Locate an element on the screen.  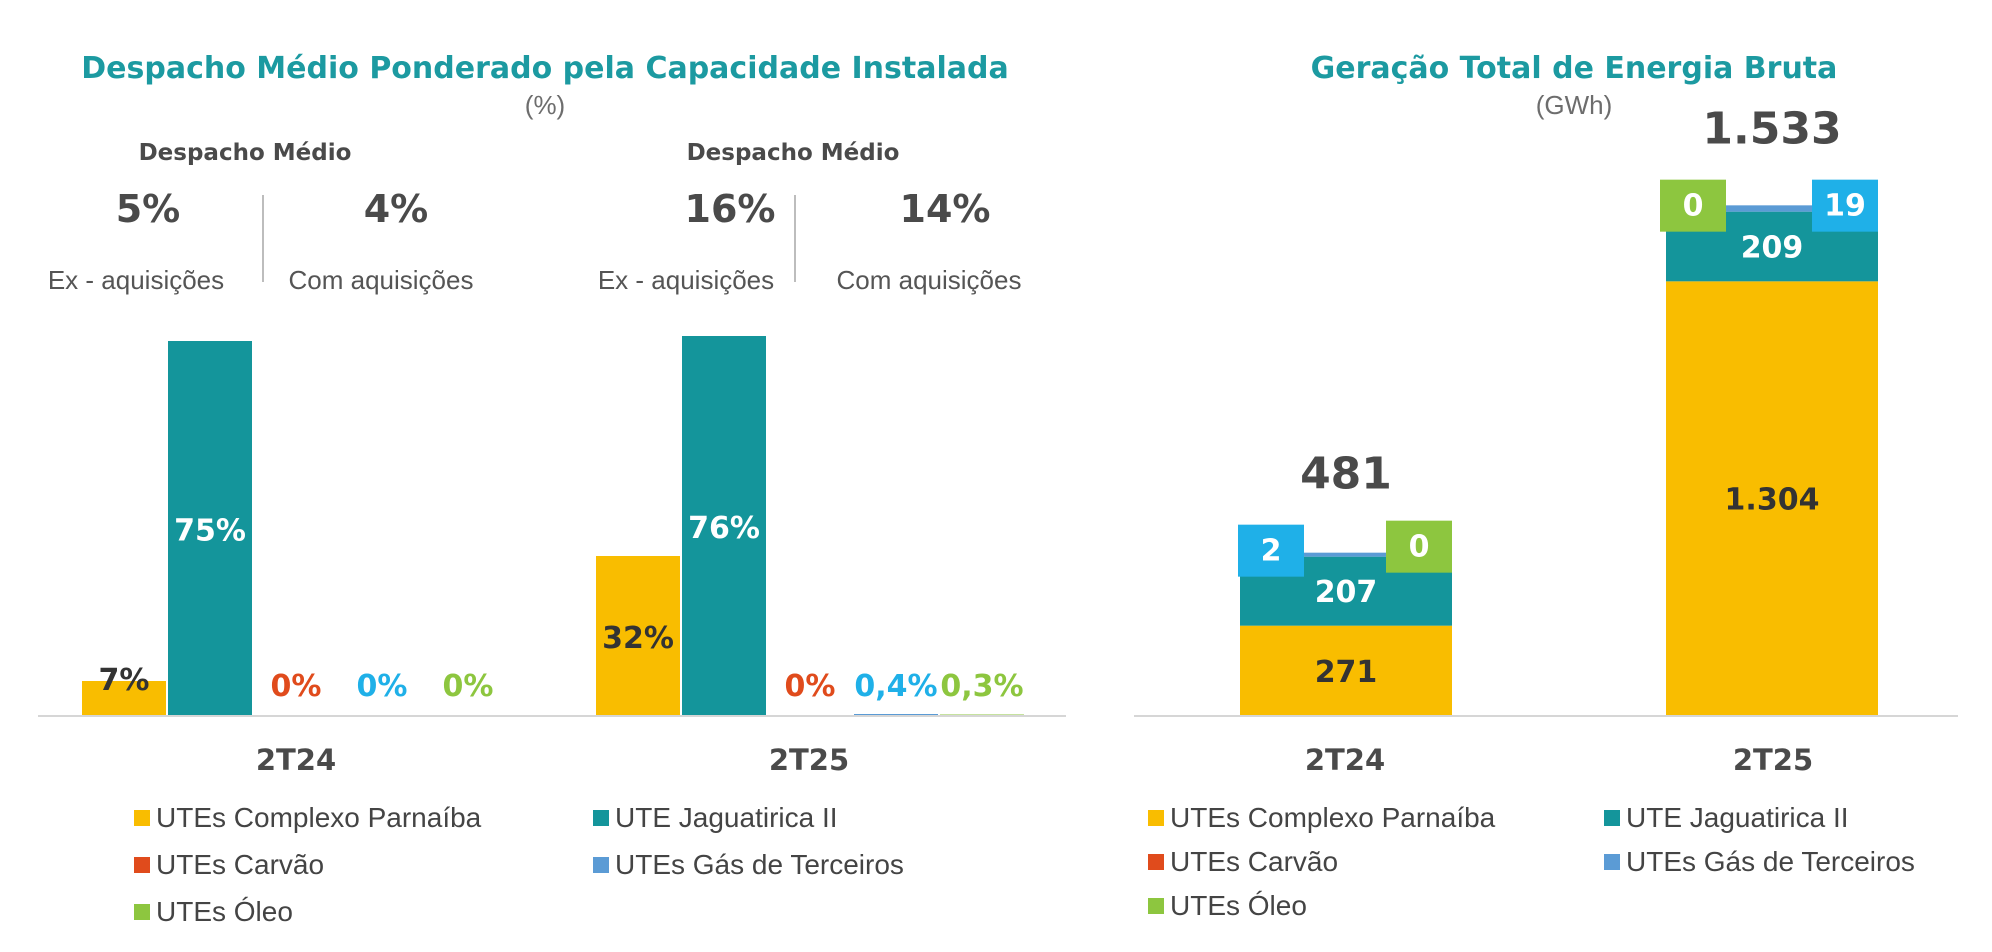
bar-parnaiba-2t24 is located at coordinates (124, 698).